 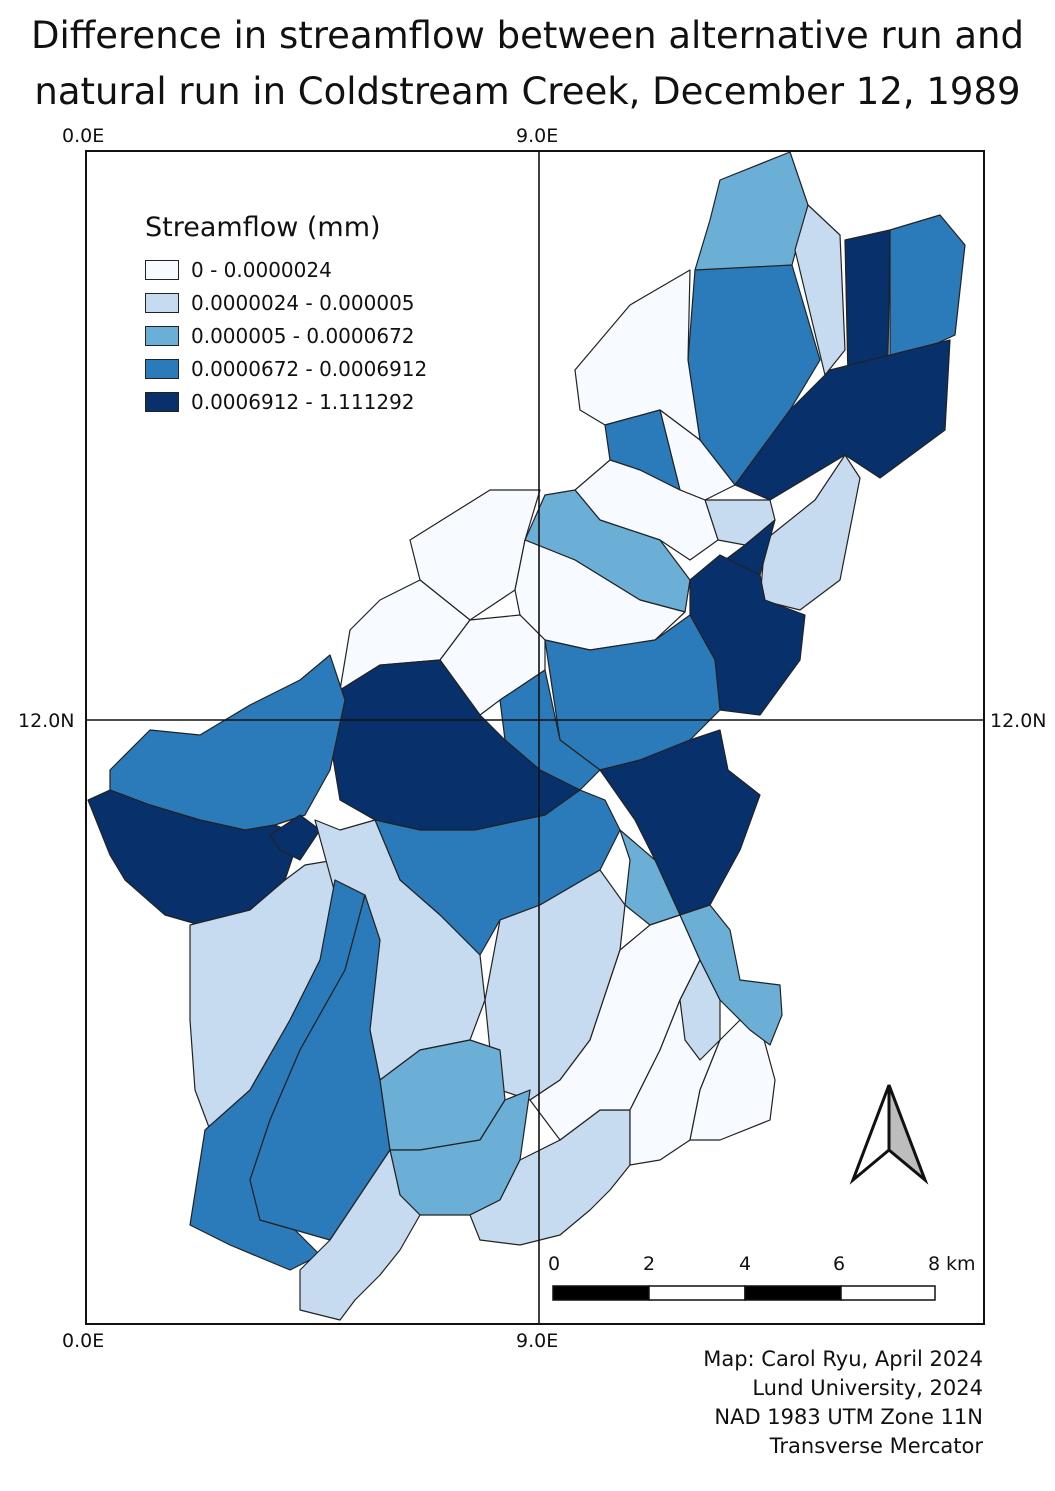 I want to click on grid-label-bottom-left: 0.0E, so click(x=83, y=1341).